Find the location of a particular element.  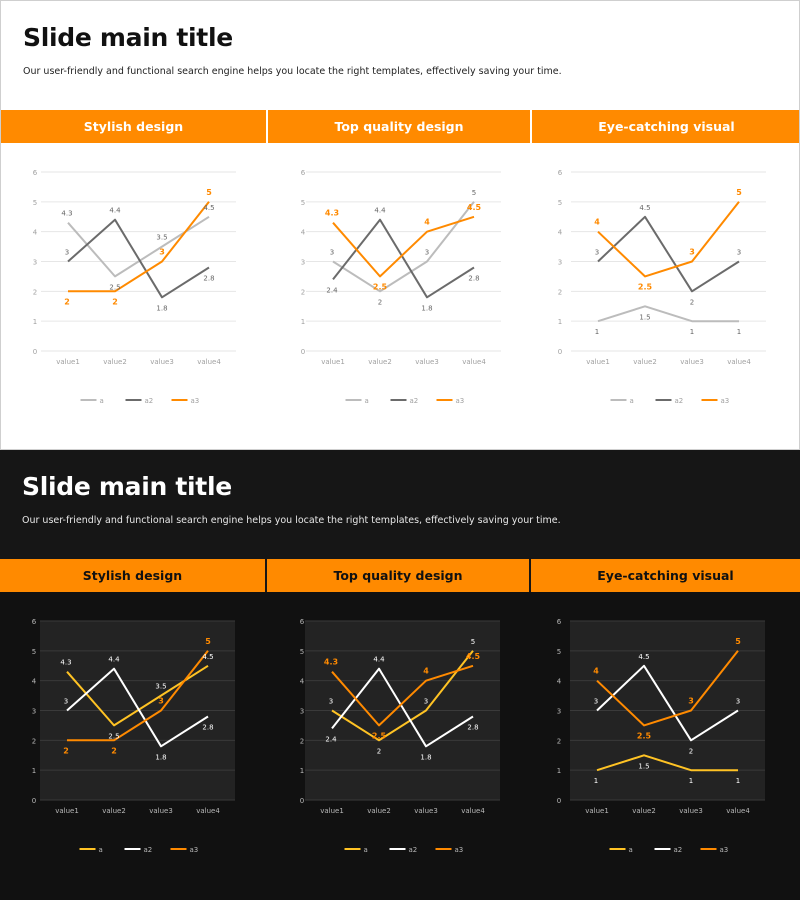

data-label-a: 4.3 is located at coordinates (65, 663).